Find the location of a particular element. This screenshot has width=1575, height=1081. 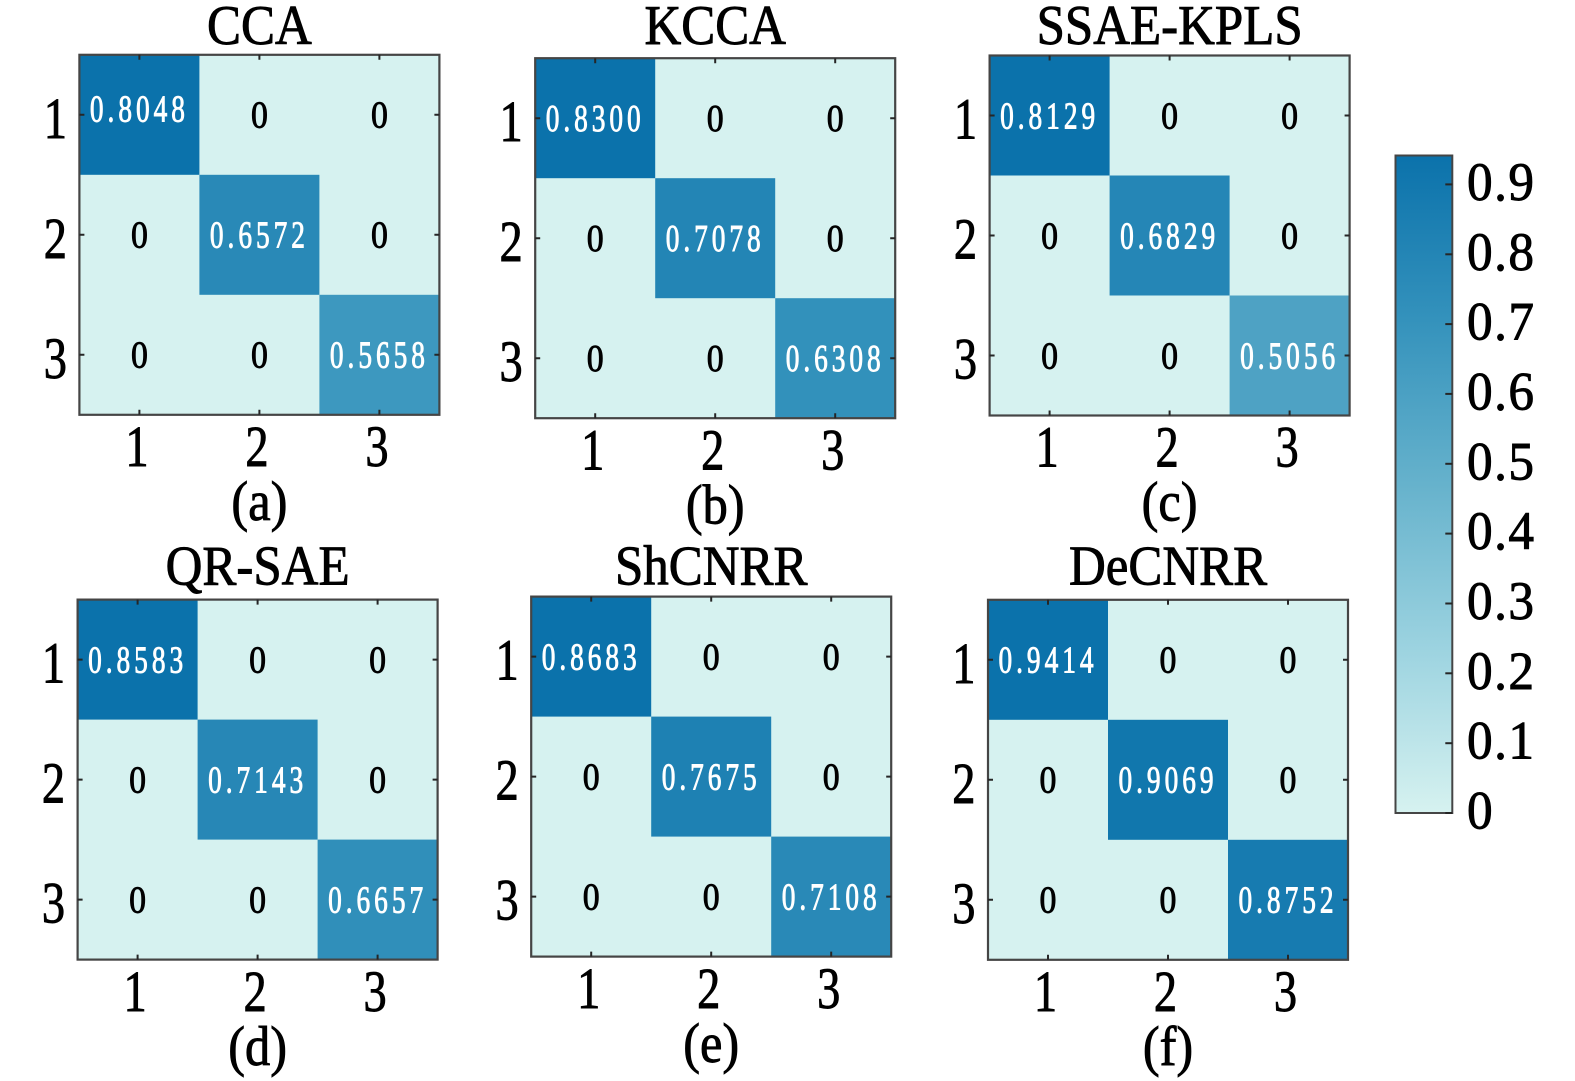

svg-text: 0.5658 is located at coordinates (379, 355).